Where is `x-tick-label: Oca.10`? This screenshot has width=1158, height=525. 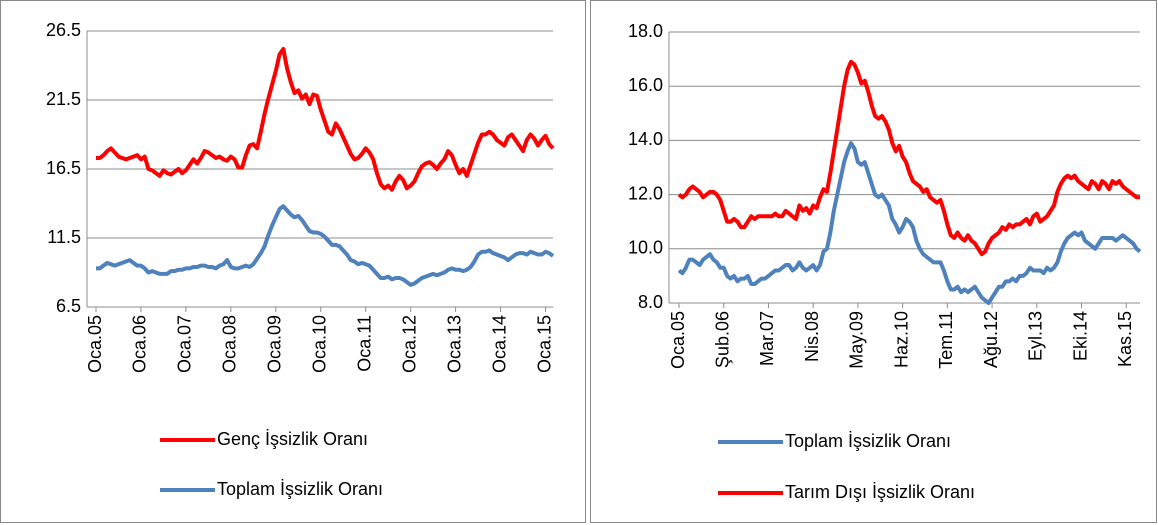 x-tick-label: Oca.10 is located at coordinates (320, 344).